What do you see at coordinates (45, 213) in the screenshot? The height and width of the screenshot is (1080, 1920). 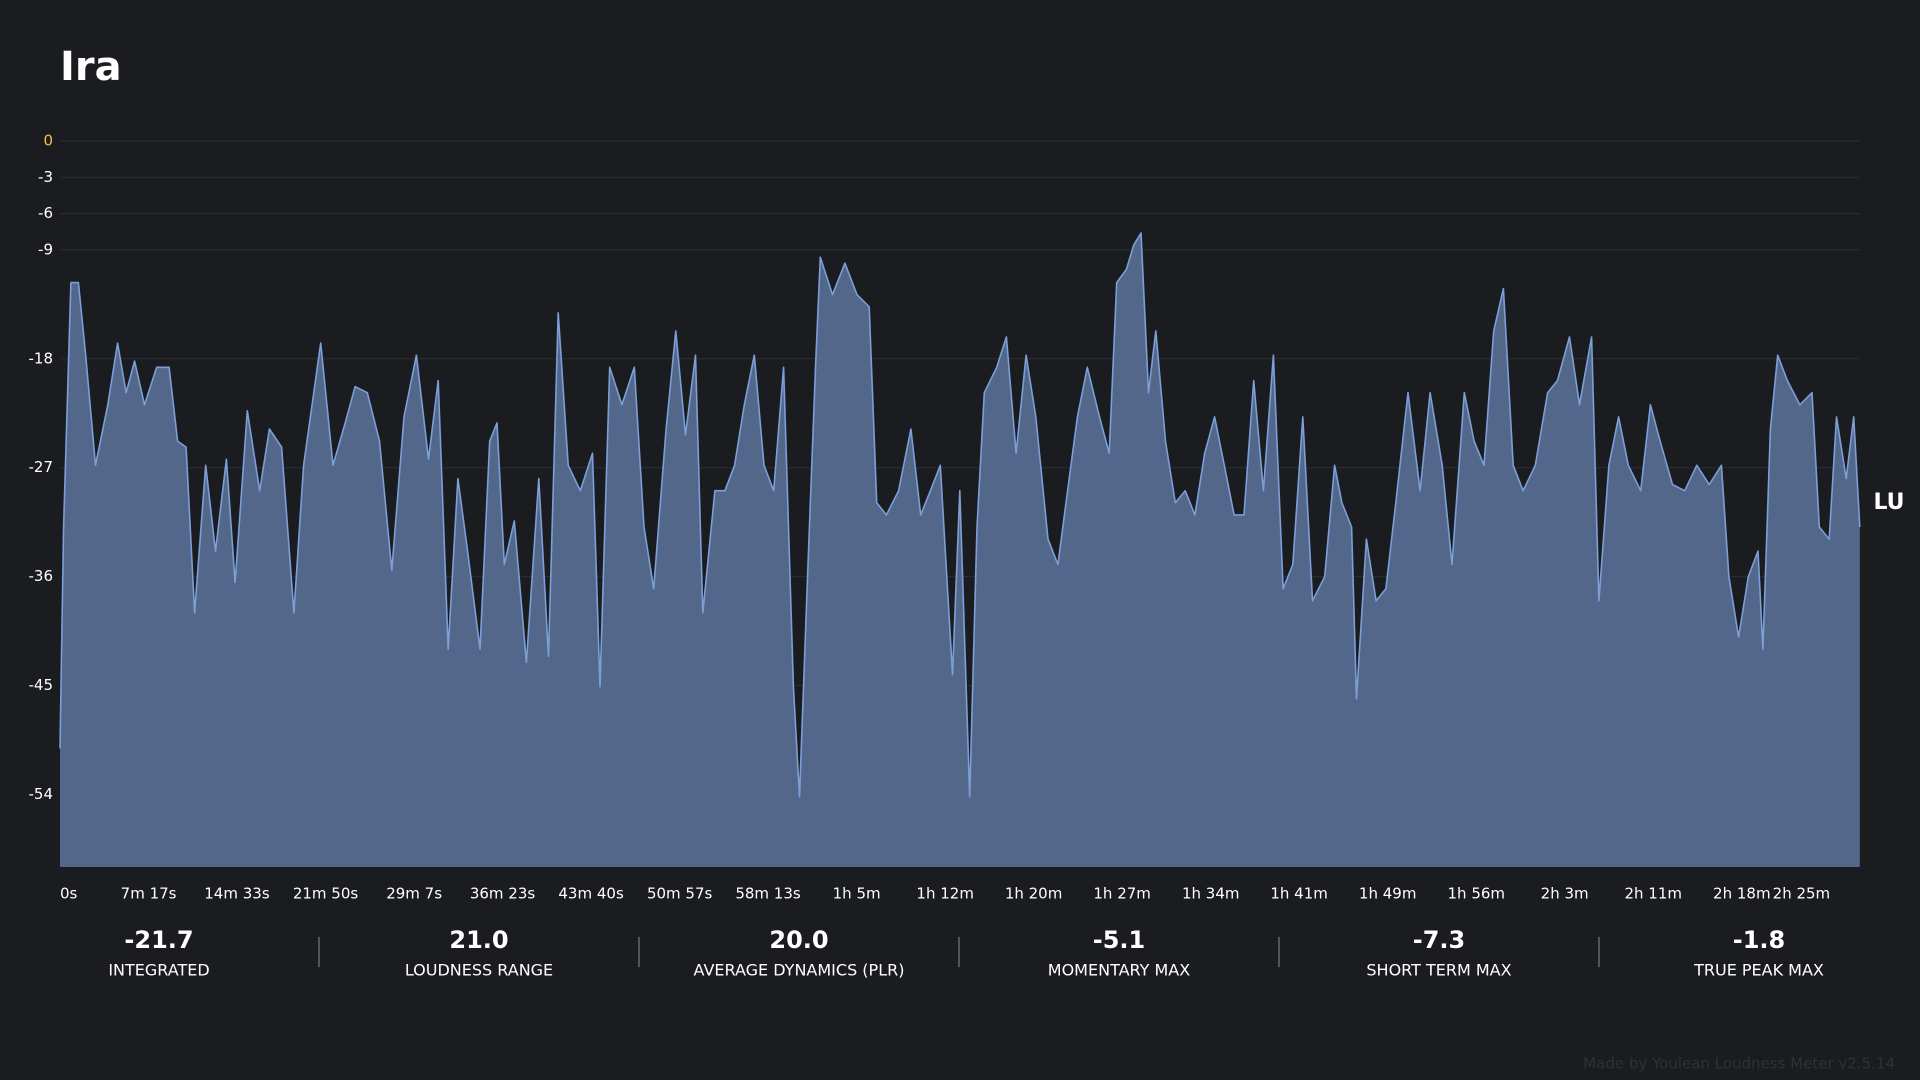 I see `y-tick-label: -6` at bounding box center [45, 213].